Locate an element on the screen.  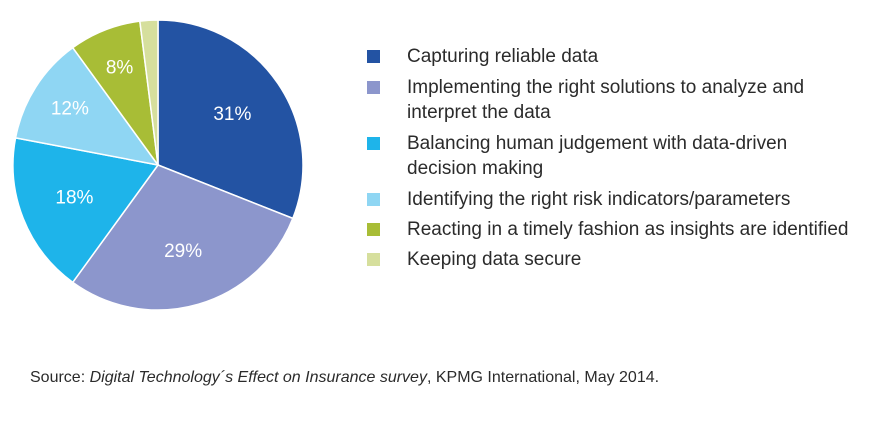
pie-slice-label-2: 18% is located at coordinates (74, 198).